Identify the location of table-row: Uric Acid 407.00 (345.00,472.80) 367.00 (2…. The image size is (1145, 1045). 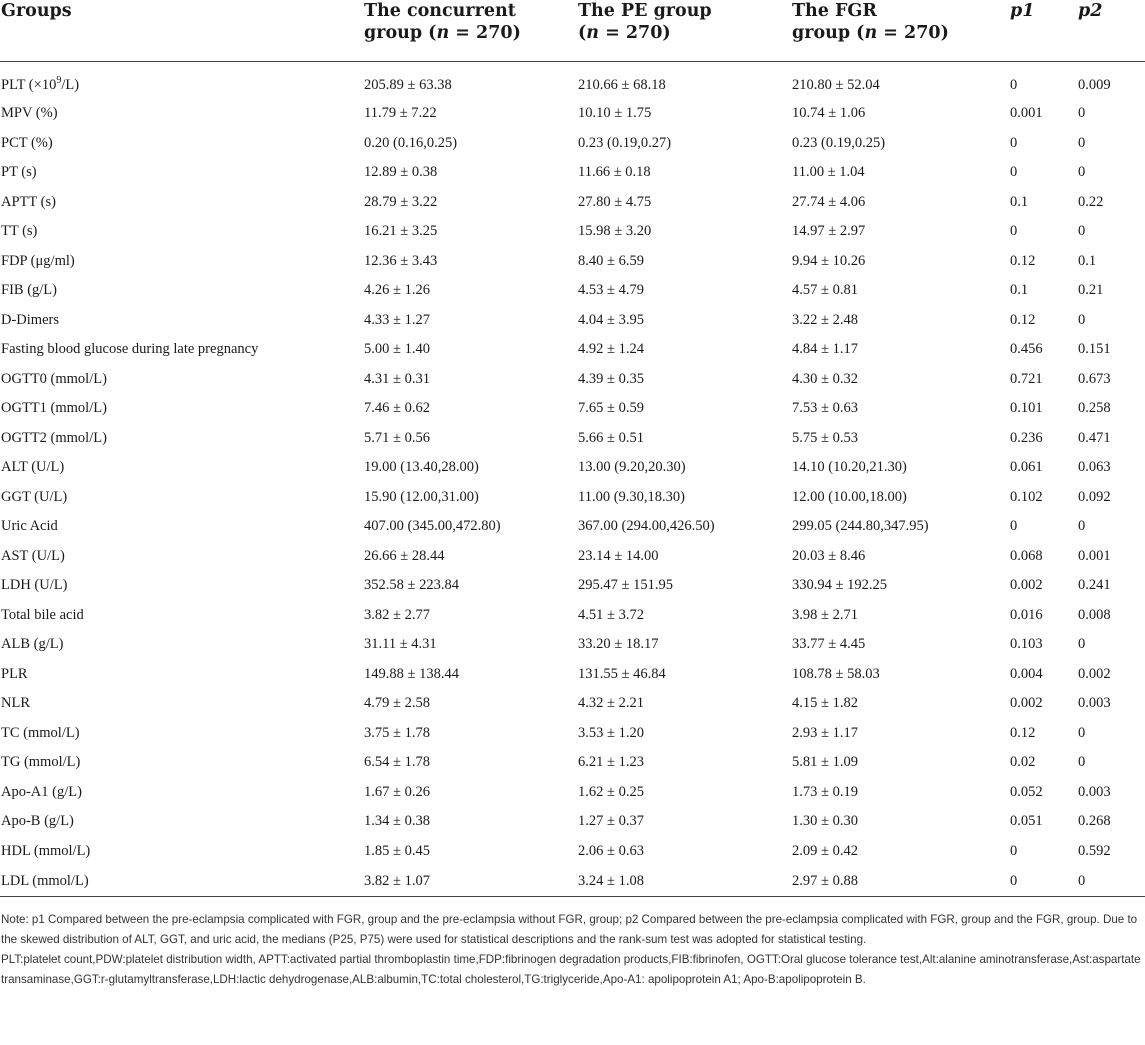
(572, 527).